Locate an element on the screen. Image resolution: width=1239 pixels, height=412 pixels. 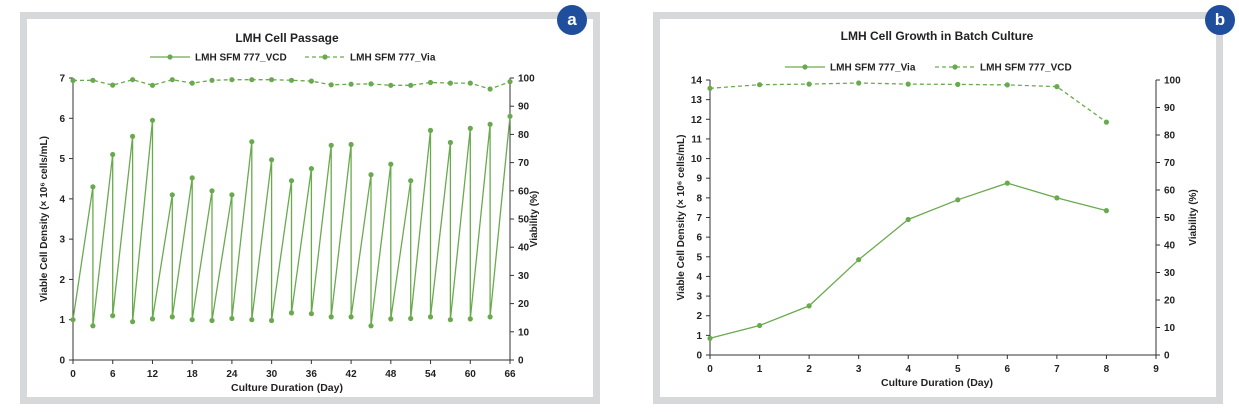
y-tick-label: 6 is located at coordinates (699, 238).